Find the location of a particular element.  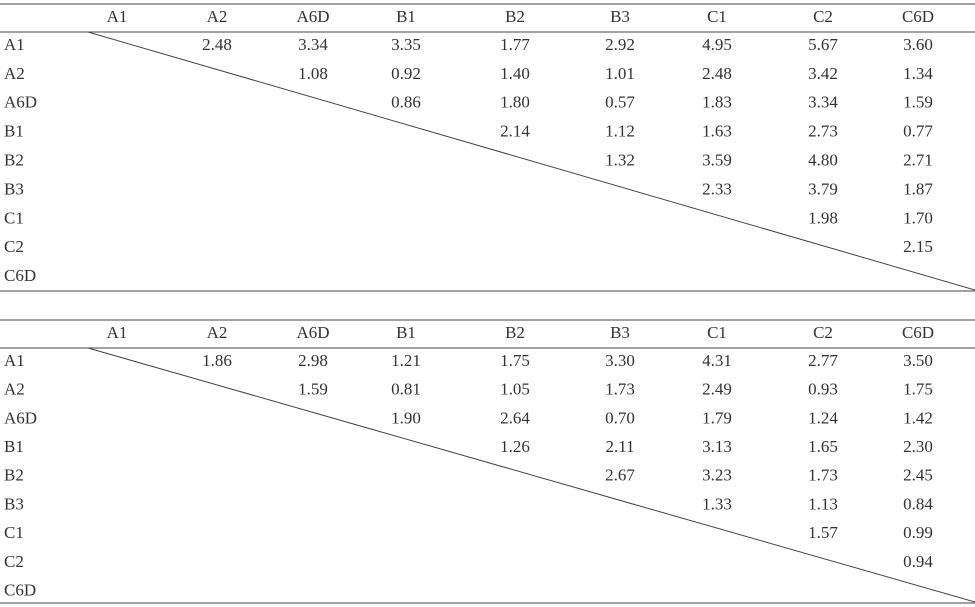

cell-value: 0.93 is located at coordinates (823, 389).